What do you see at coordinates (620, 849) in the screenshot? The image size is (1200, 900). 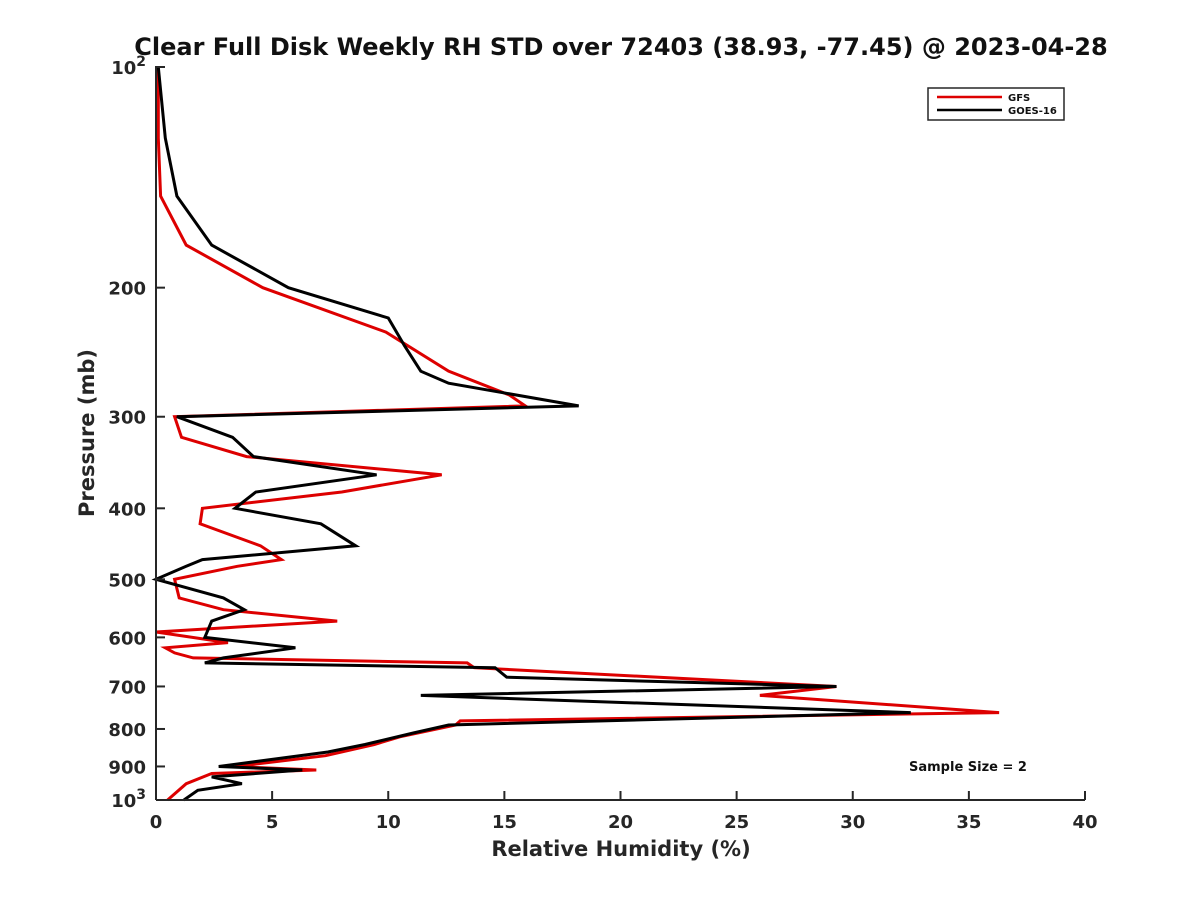 I see `x-axis-label: Relative Humidity (%)` at bounding box center [620, 849].